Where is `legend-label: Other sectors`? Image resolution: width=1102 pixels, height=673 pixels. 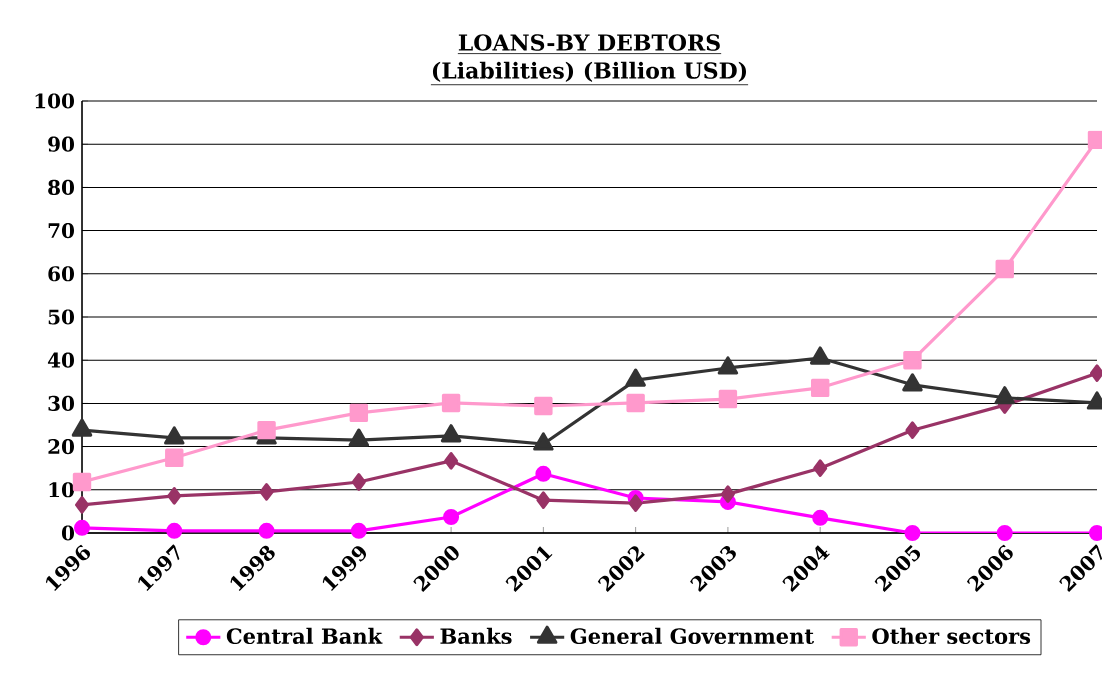
legend-label: Other sectors is located at coordinates (951, 636).